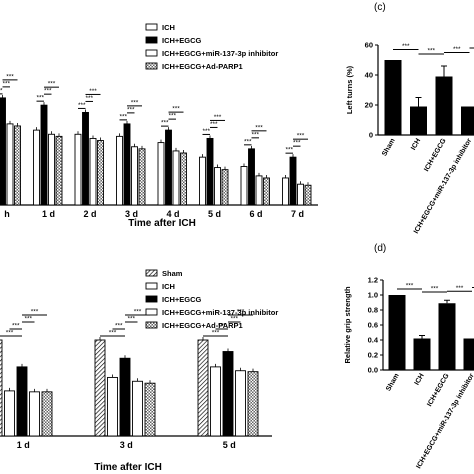  I want to click on bar-sham, so click(397, 332).